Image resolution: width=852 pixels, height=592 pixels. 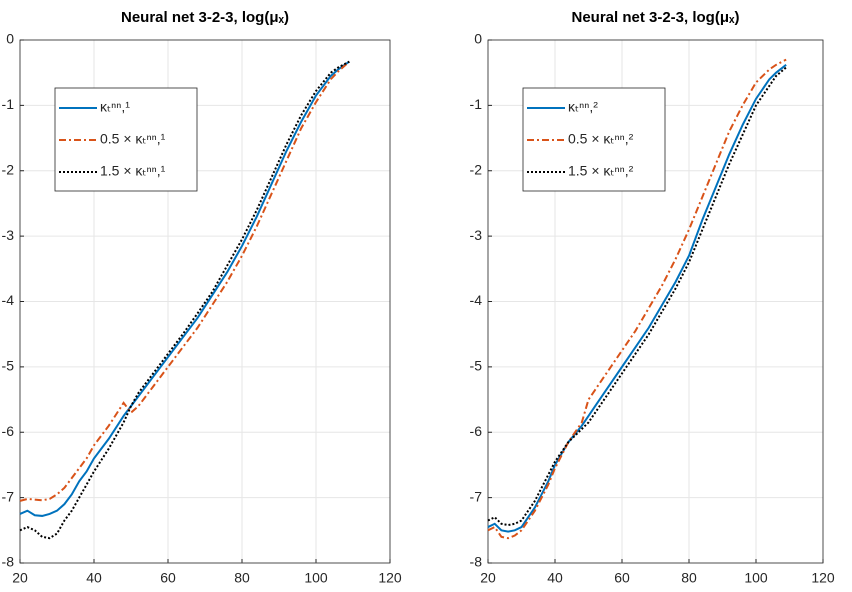 I want to click on legend-label: κₜⁿⁿ,¹, so click(x=115, y=107).